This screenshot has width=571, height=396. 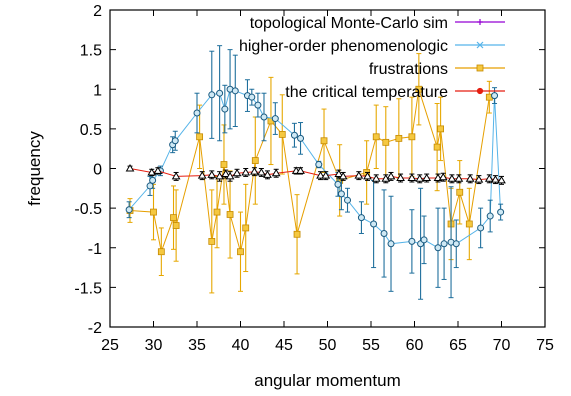 I want to click on x-tick-label: 60, so click(x=415, y=345).